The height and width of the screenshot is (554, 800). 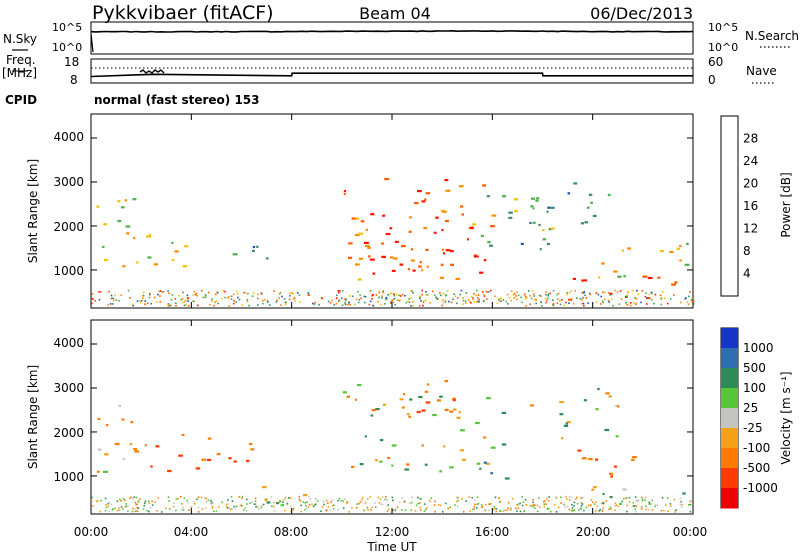 What do you see at coordinates (68, 227) in the screenshot?
I see `power-ytick-2000: 2000` at bounding box center [68, 227].